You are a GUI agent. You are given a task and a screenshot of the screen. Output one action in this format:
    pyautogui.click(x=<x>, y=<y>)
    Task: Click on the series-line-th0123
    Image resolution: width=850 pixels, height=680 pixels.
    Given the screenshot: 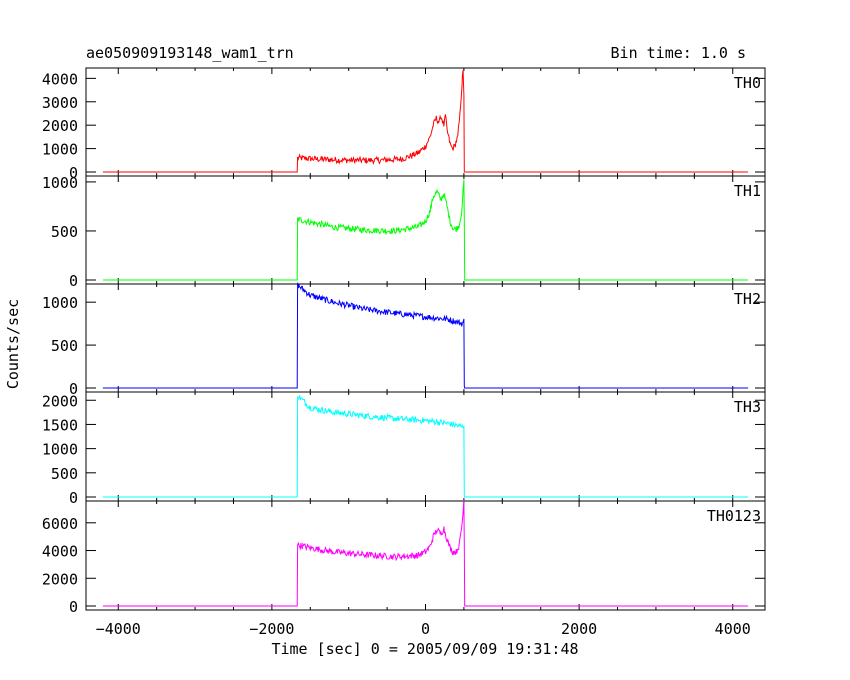 What is the action you would take?
    pyautogui.click(x=425, y=553)
    